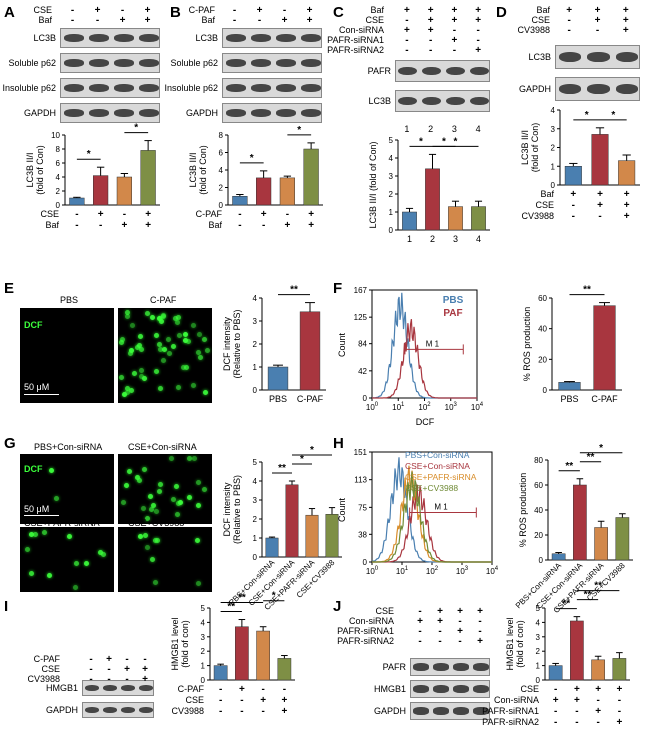 The image size is (650, 730). I want to click on blot-row-label: GAPDH, so click(62, 710).